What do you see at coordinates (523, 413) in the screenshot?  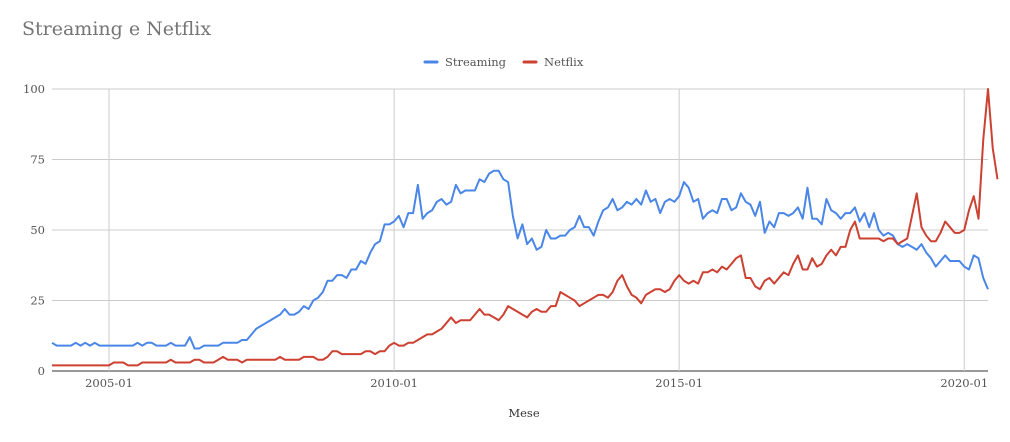 I see `x-axis-title: Mese` at bounding box center [523, 413].